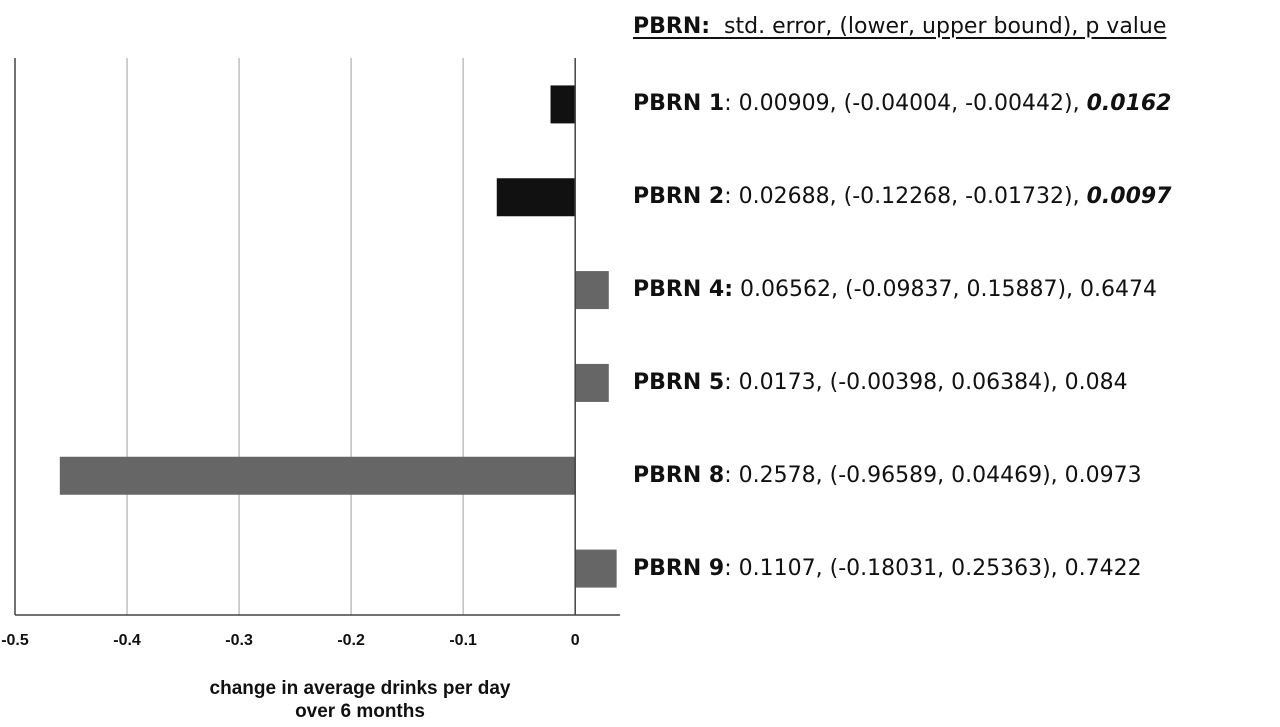 Image resolution: width=1280 pixels, height=727 pixels. What do you see at coordinates (777, 382) in the screenshot?
I see `stat-std-error: 0.0173` at bounding box center [777, 382].